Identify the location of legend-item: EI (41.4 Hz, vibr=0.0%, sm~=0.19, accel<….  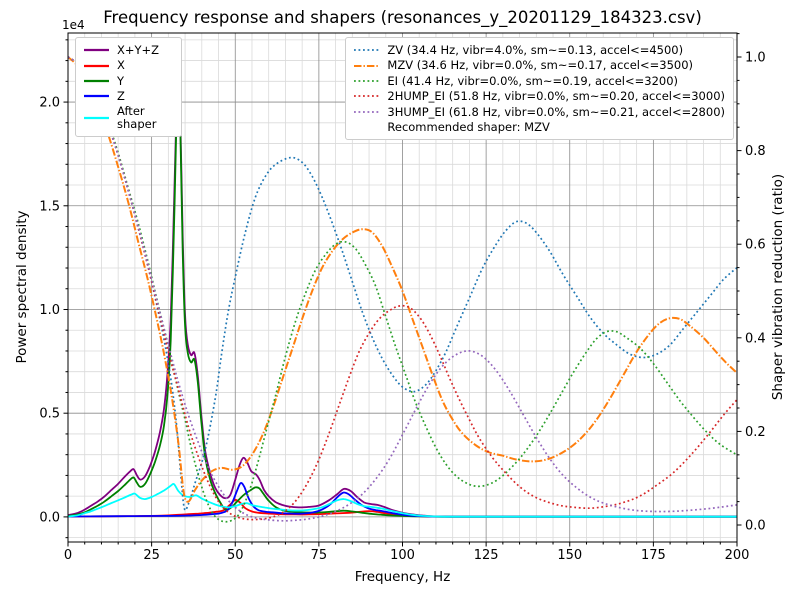
(539, 81).